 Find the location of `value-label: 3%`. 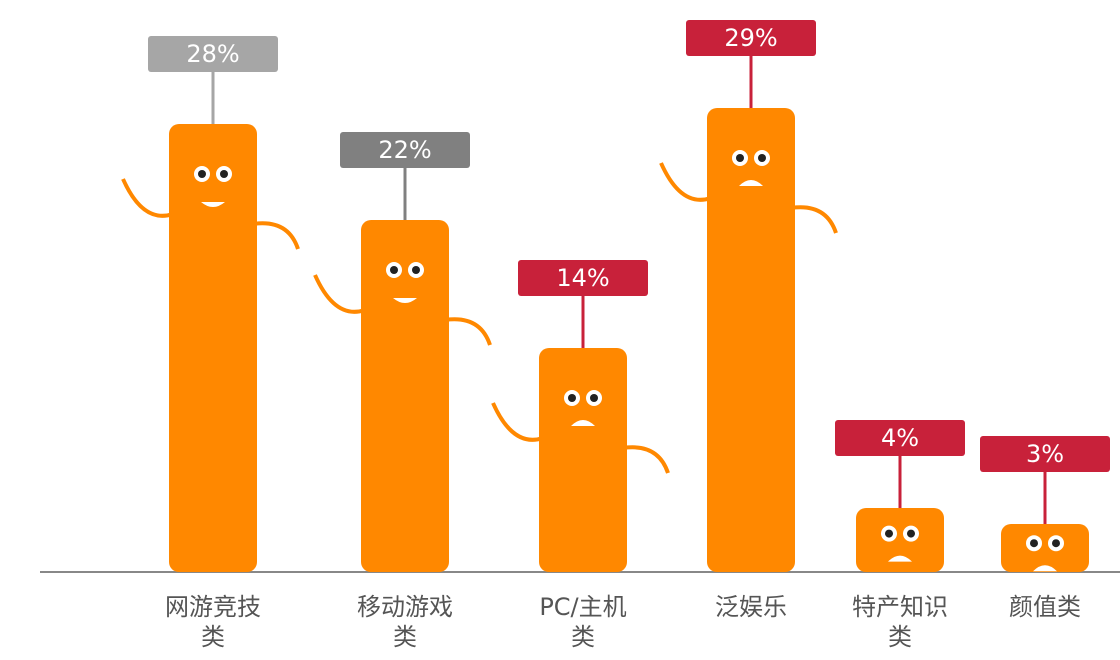

value-label: 3% is located at coordinates (1045, 454).